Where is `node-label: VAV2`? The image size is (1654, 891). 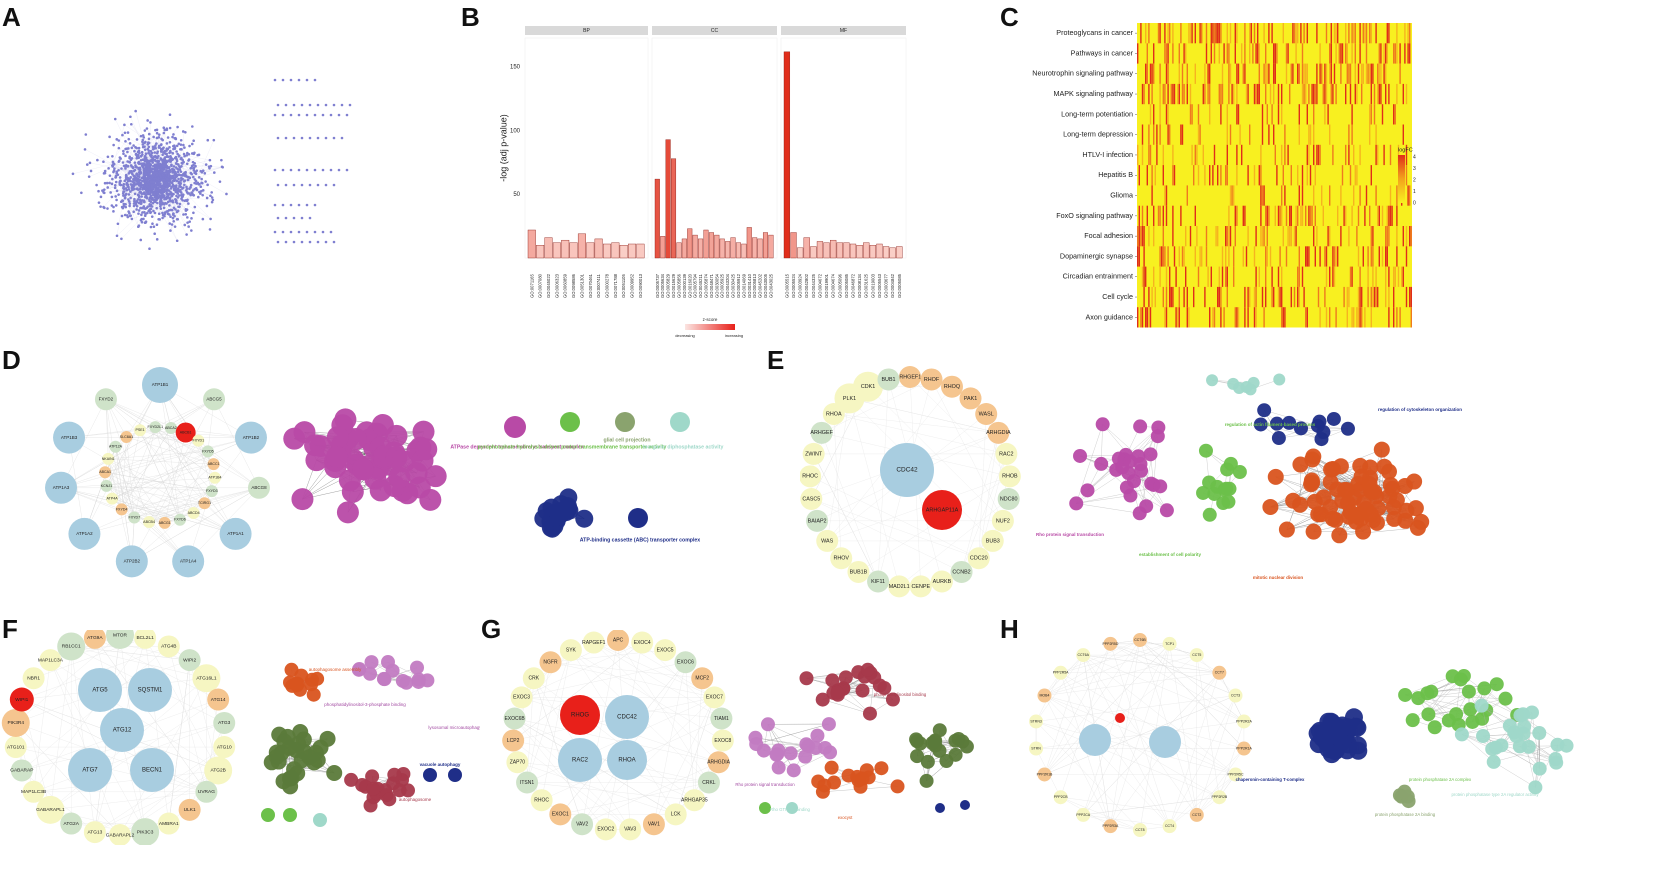 node-label: VAV2 is located at coordinates (582, 825).